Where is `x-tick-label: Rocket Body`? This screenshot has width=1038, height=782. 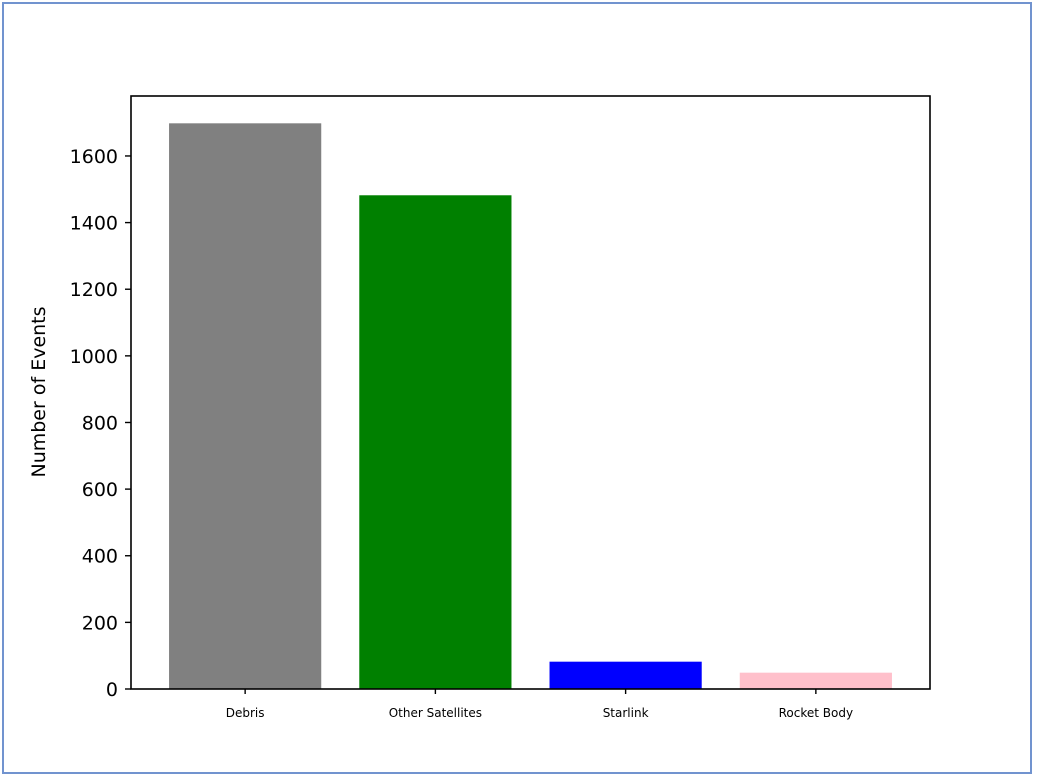 x-tick-label: Rocket Body is located at coordinates (816, 713).